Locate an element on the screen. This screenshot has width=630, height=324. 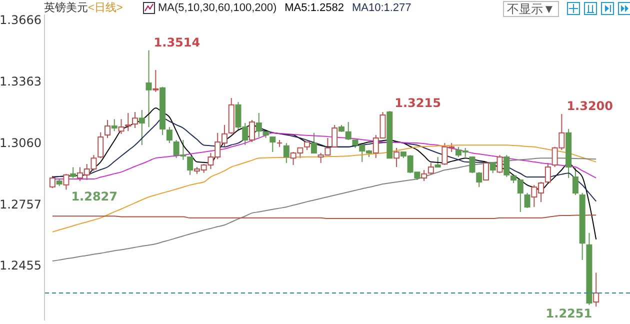
annotation: 1.3514 is located at coordinates (177, 42).